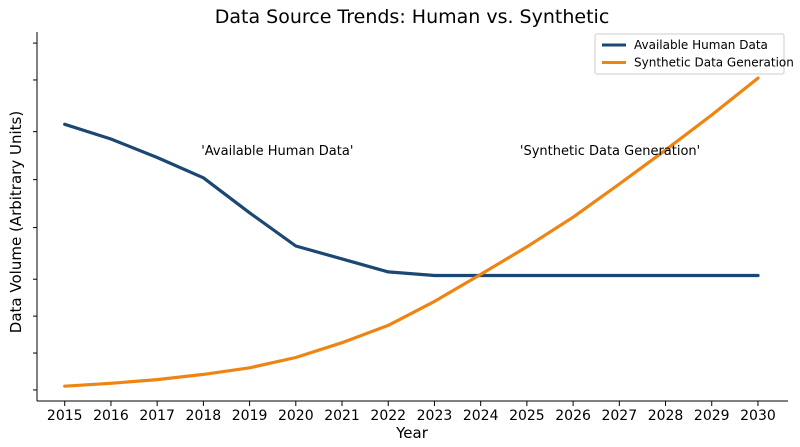  I want to click on x-tick-label: 2027, so click(619, 416).